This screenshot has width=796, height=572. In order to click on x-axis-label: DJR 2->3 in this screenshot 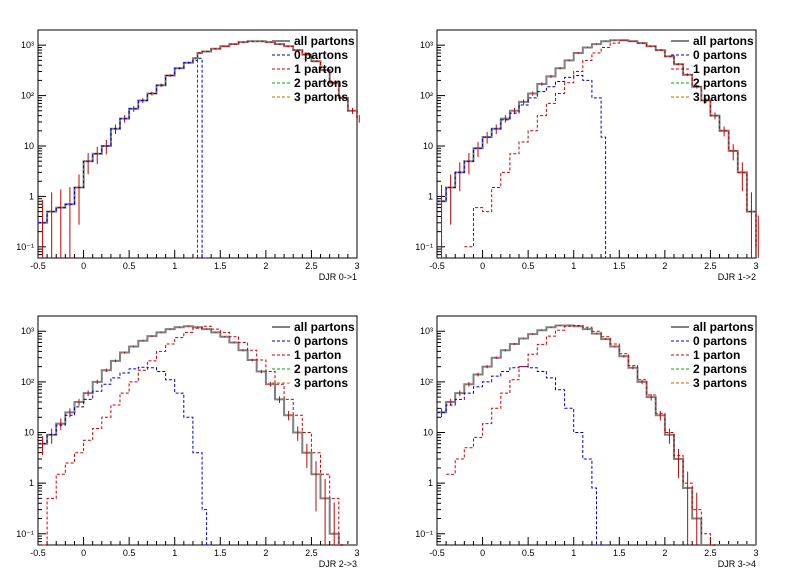, I will do `click(338, 564)`.